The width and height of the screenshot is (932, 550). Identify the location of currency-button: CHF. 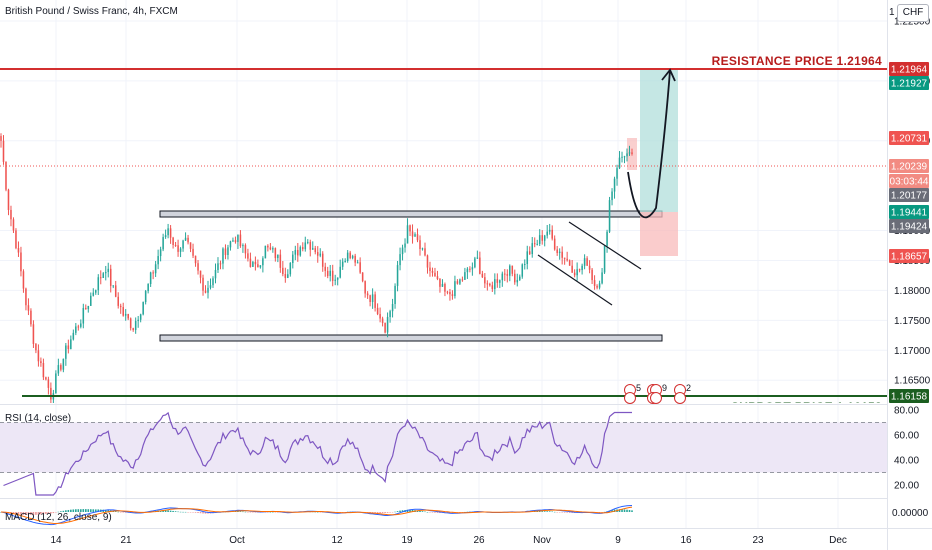
(913, 13).